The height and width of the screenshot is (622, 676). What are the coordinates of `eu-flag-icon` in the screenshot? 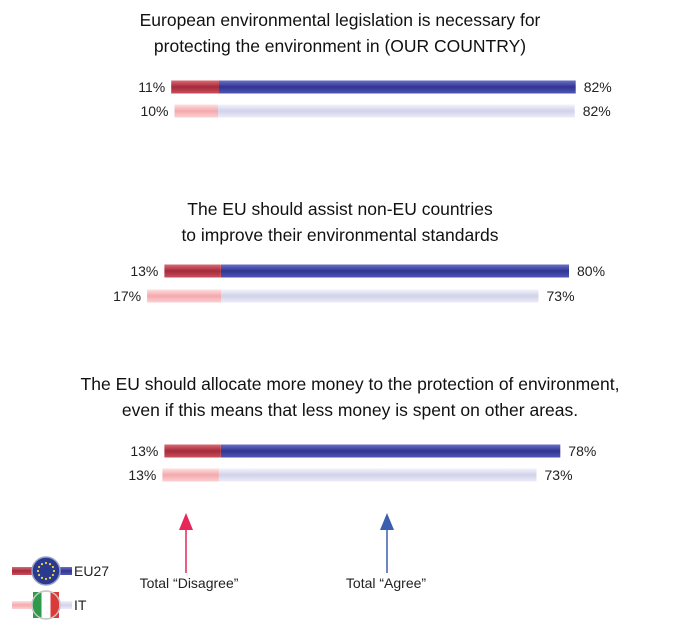 It's located at (46, 571).